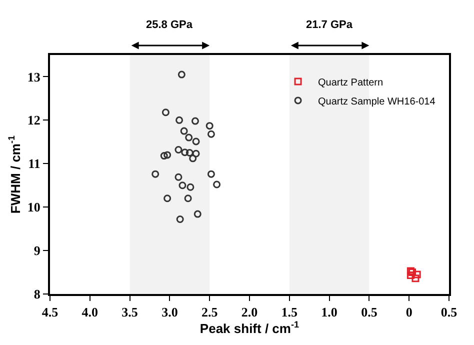  I want to click on y-tick-label: 11, so click(34, 164).